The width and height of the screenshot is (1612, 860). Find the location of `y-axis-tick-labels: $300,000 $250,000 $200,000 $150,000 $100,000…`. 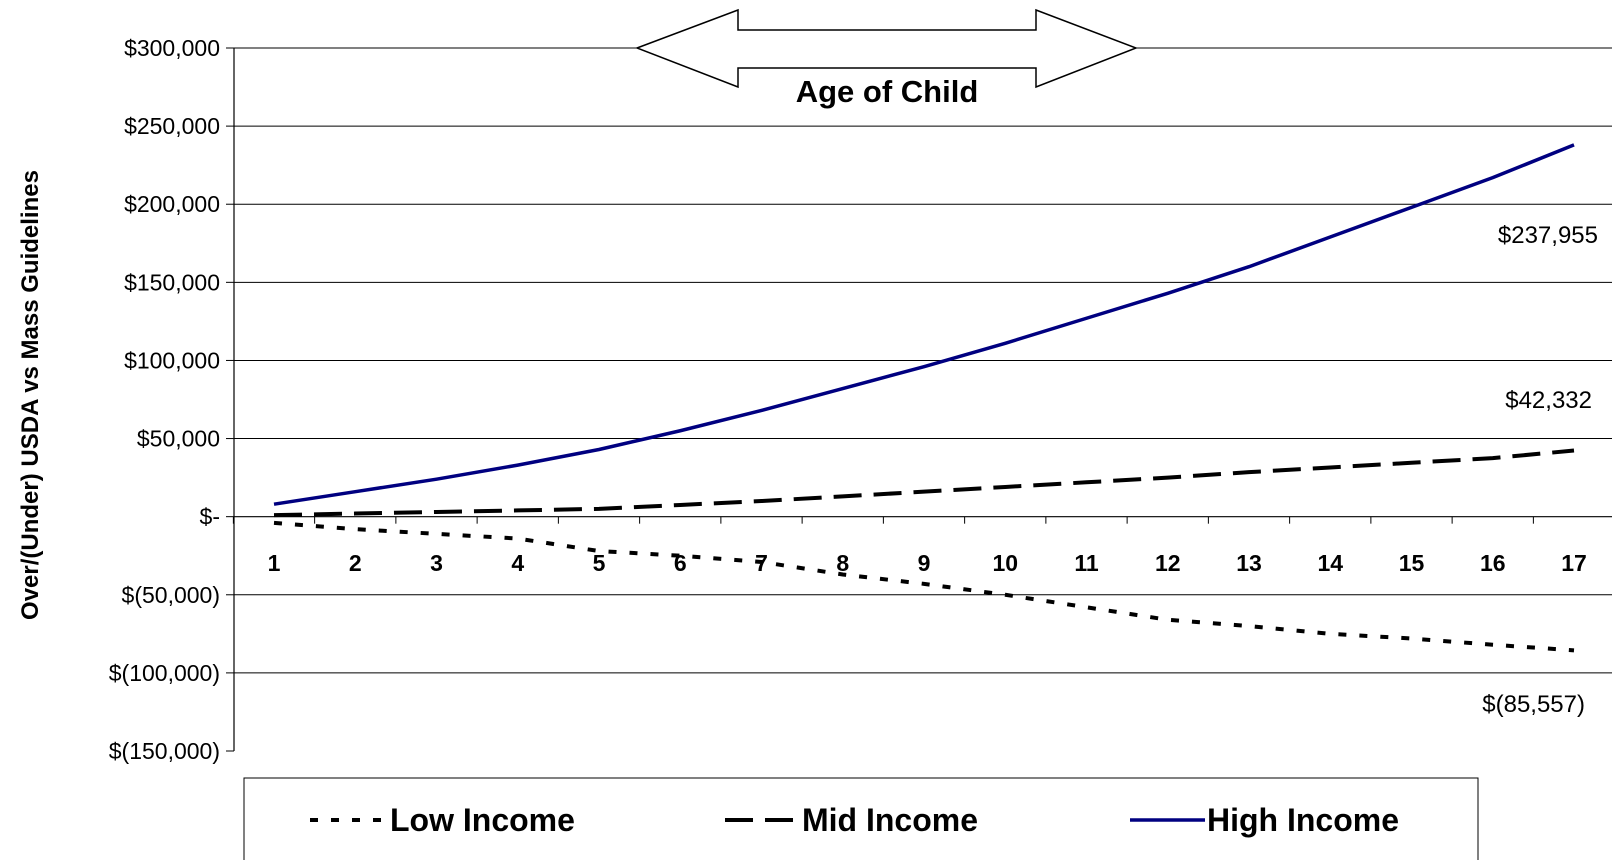

y-axis-tick-labels: $300,000 $250,000 $200,000 $150,000 $100,000… is located at coordinates (164, 399).